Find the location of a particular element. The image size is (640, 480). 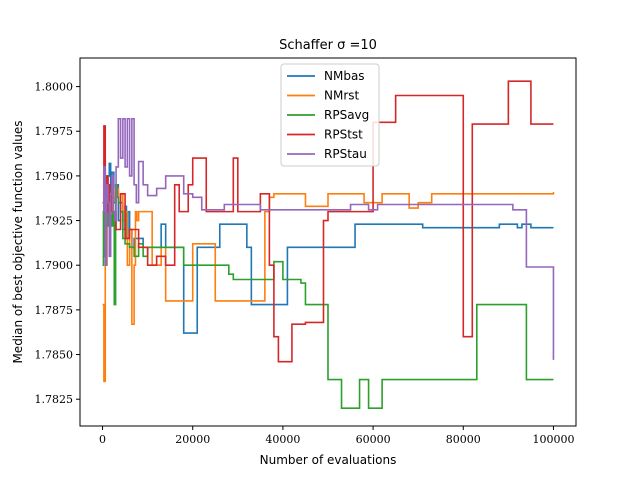

legend-box is located at coordinates (330, 115).